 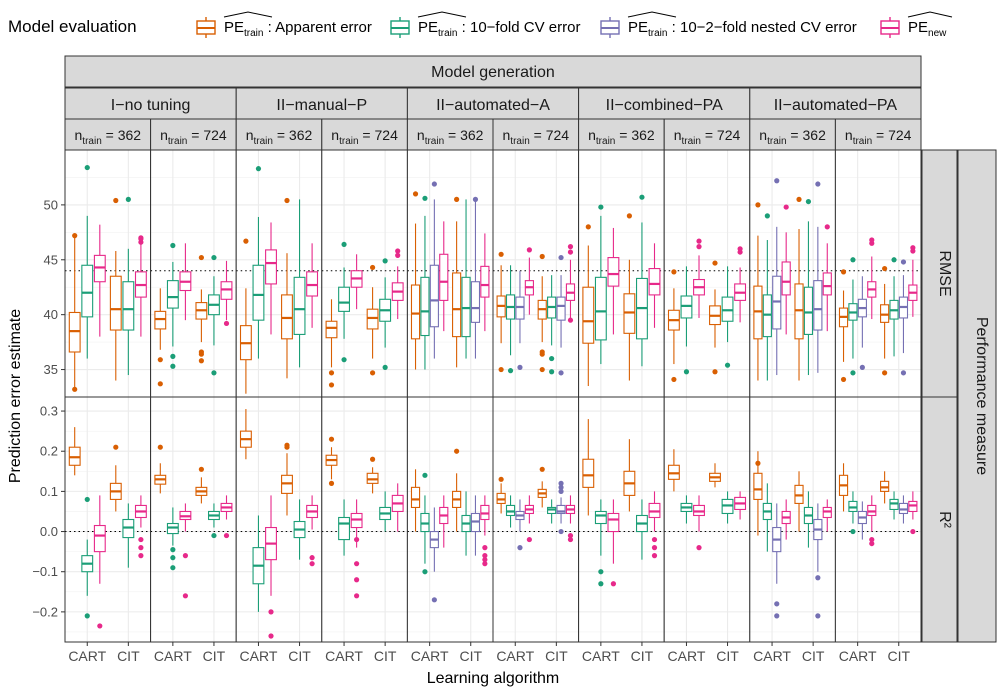 I want to click on y-tick-label: 40, so click(x=51, y=314).